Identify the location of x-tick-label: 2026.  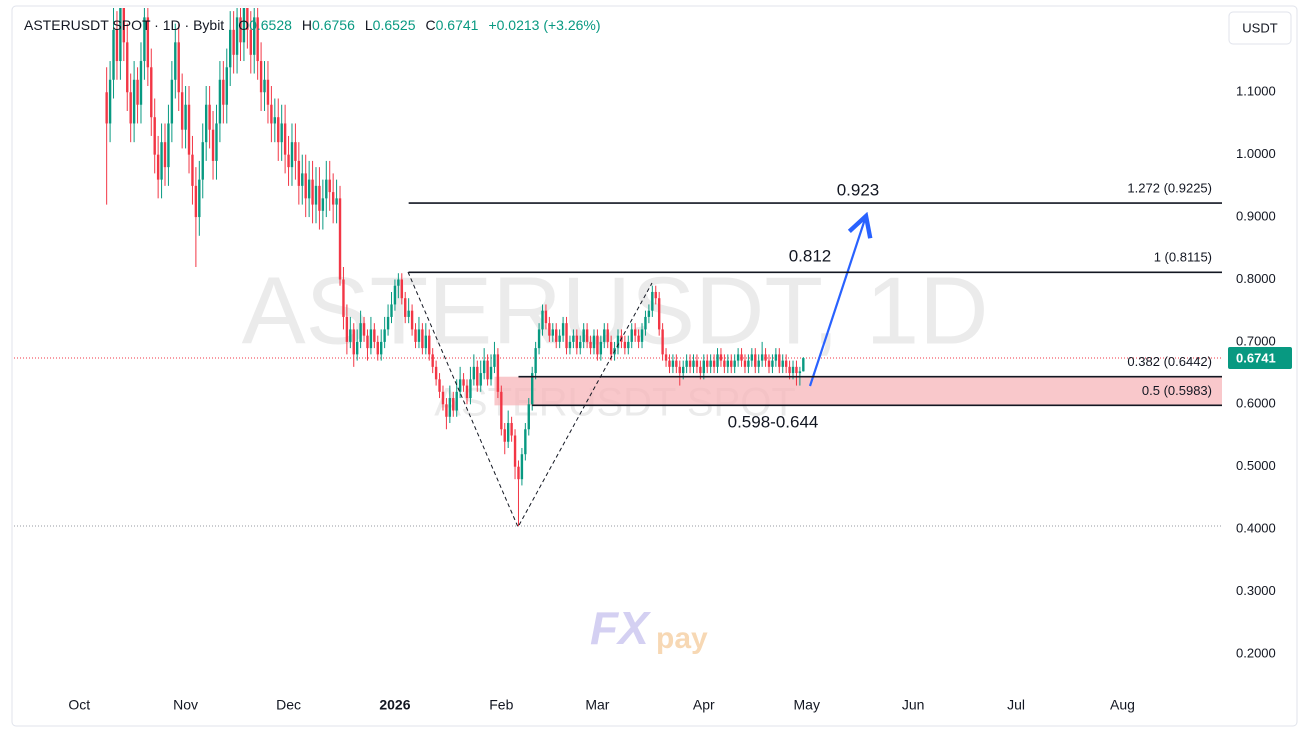
(394, 705).